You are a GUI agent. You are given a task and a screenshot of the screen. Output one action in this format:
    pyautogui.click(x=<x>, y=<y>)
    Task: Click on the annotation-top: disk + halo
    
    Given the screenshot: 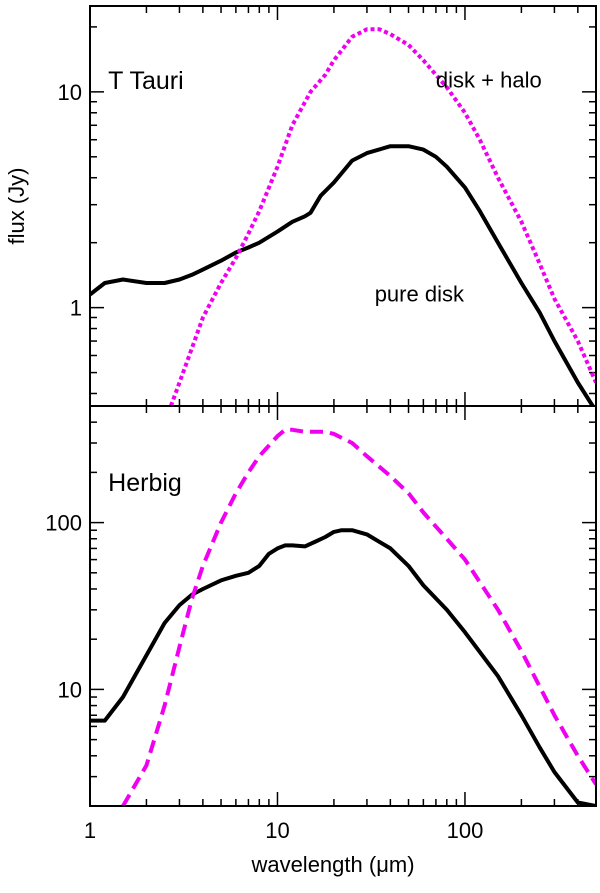 What is the action you would take?
    pyautogui.click(x=489, y=79)
    